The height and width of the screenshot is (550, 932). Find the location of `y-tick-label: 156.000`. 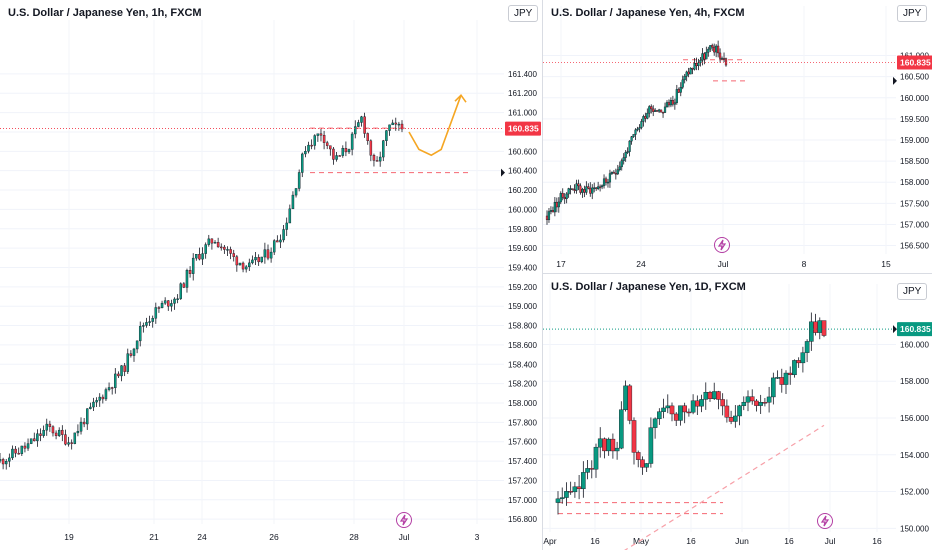

y-tick-label: 156.000 is located at coordinates (914, 418).